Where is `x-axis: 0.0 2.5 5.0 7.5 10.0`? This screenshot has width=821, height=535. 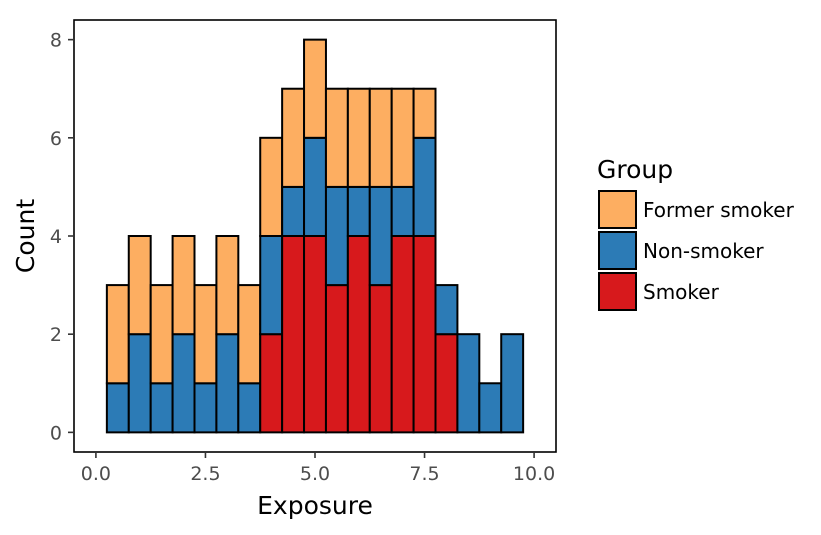
x-axis: 0.0 2.5 5.0 7.5 10.0 is located at coordinates (318, 468).